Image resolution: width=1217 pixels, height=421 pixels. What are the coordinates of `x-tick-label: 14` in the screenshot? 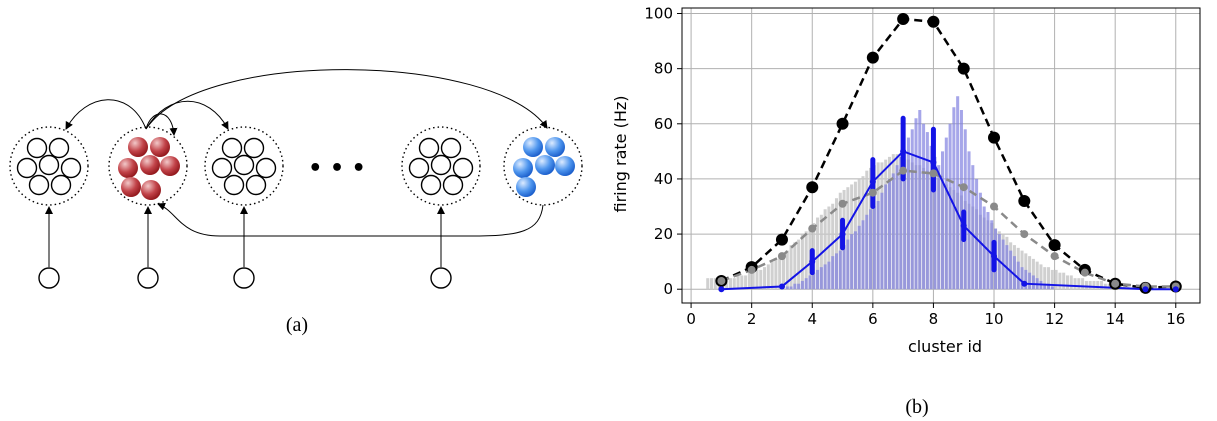 It's located at (1115, 319).